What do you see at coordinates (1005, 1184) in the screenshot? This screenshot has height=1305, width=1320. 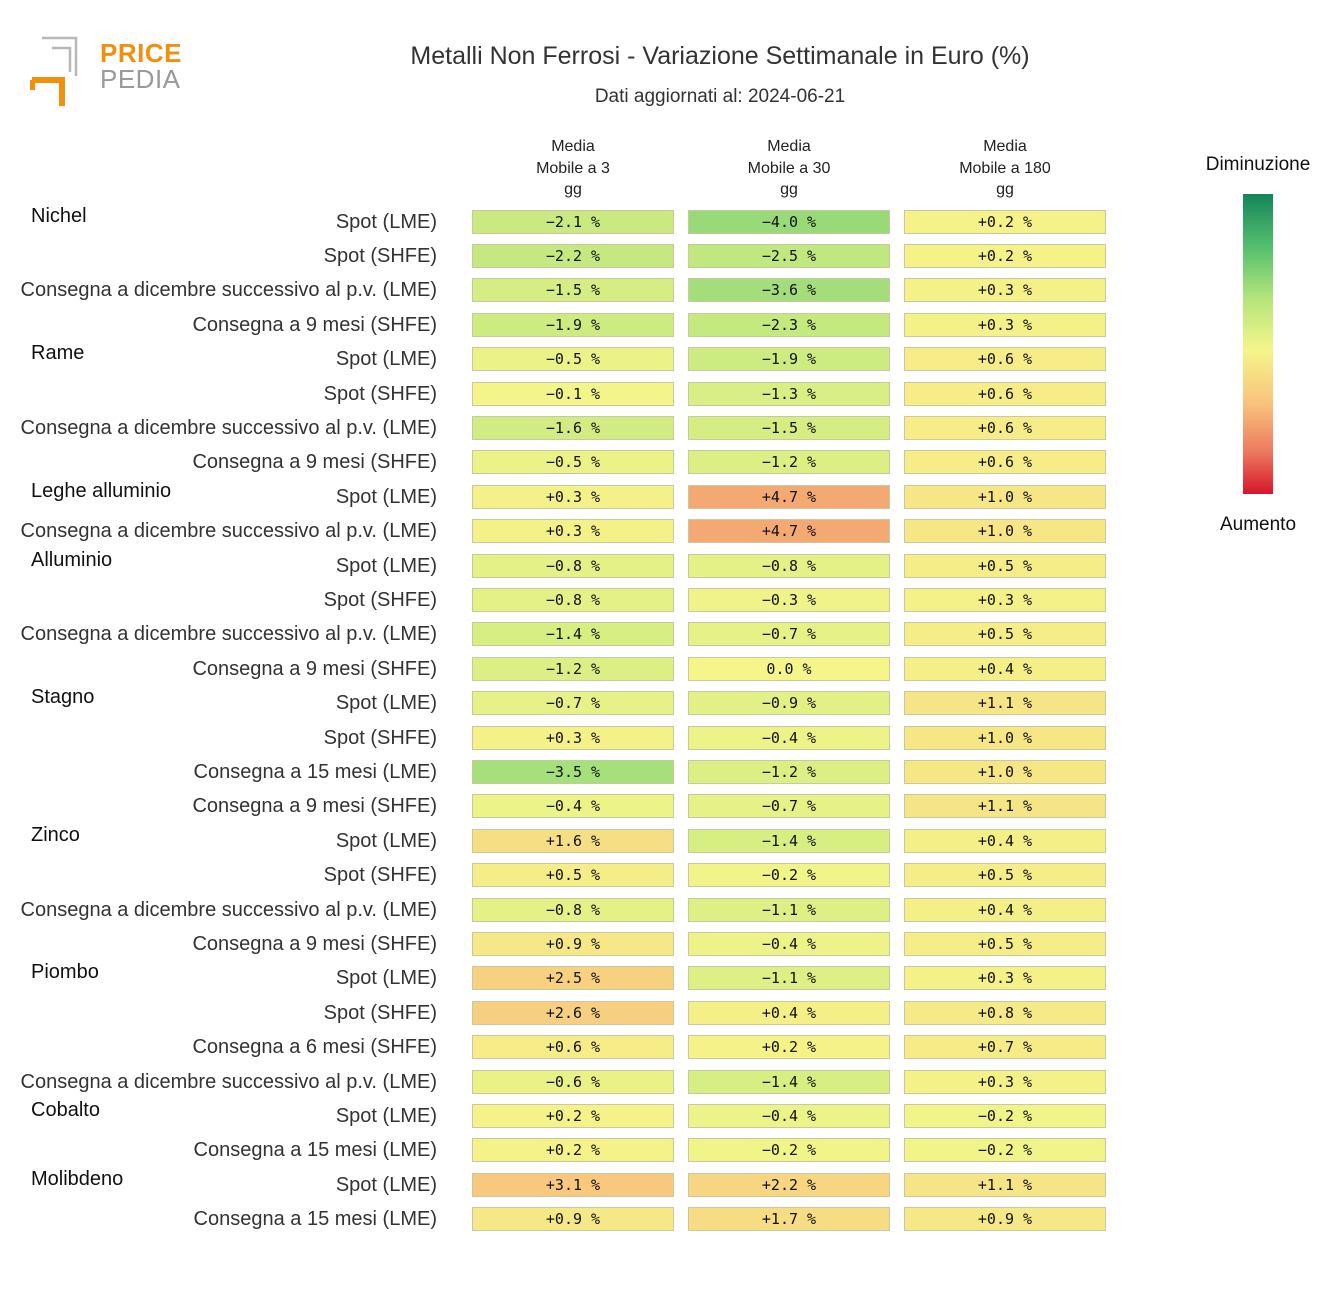 I see `heatmap-cell: +1.1 %` at bounding box center [1005, 1184].